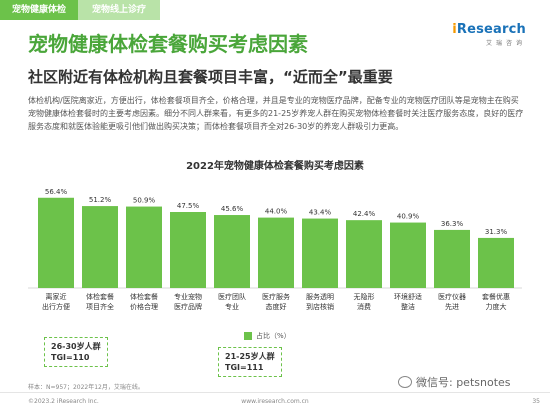 This screenshot has height=411, width=550. What do you see at coordinates (250, 362) in the screenshot?
I see `callout-21-25: 21-25岁人群 TGI=111` at bounding box center [250, 362].